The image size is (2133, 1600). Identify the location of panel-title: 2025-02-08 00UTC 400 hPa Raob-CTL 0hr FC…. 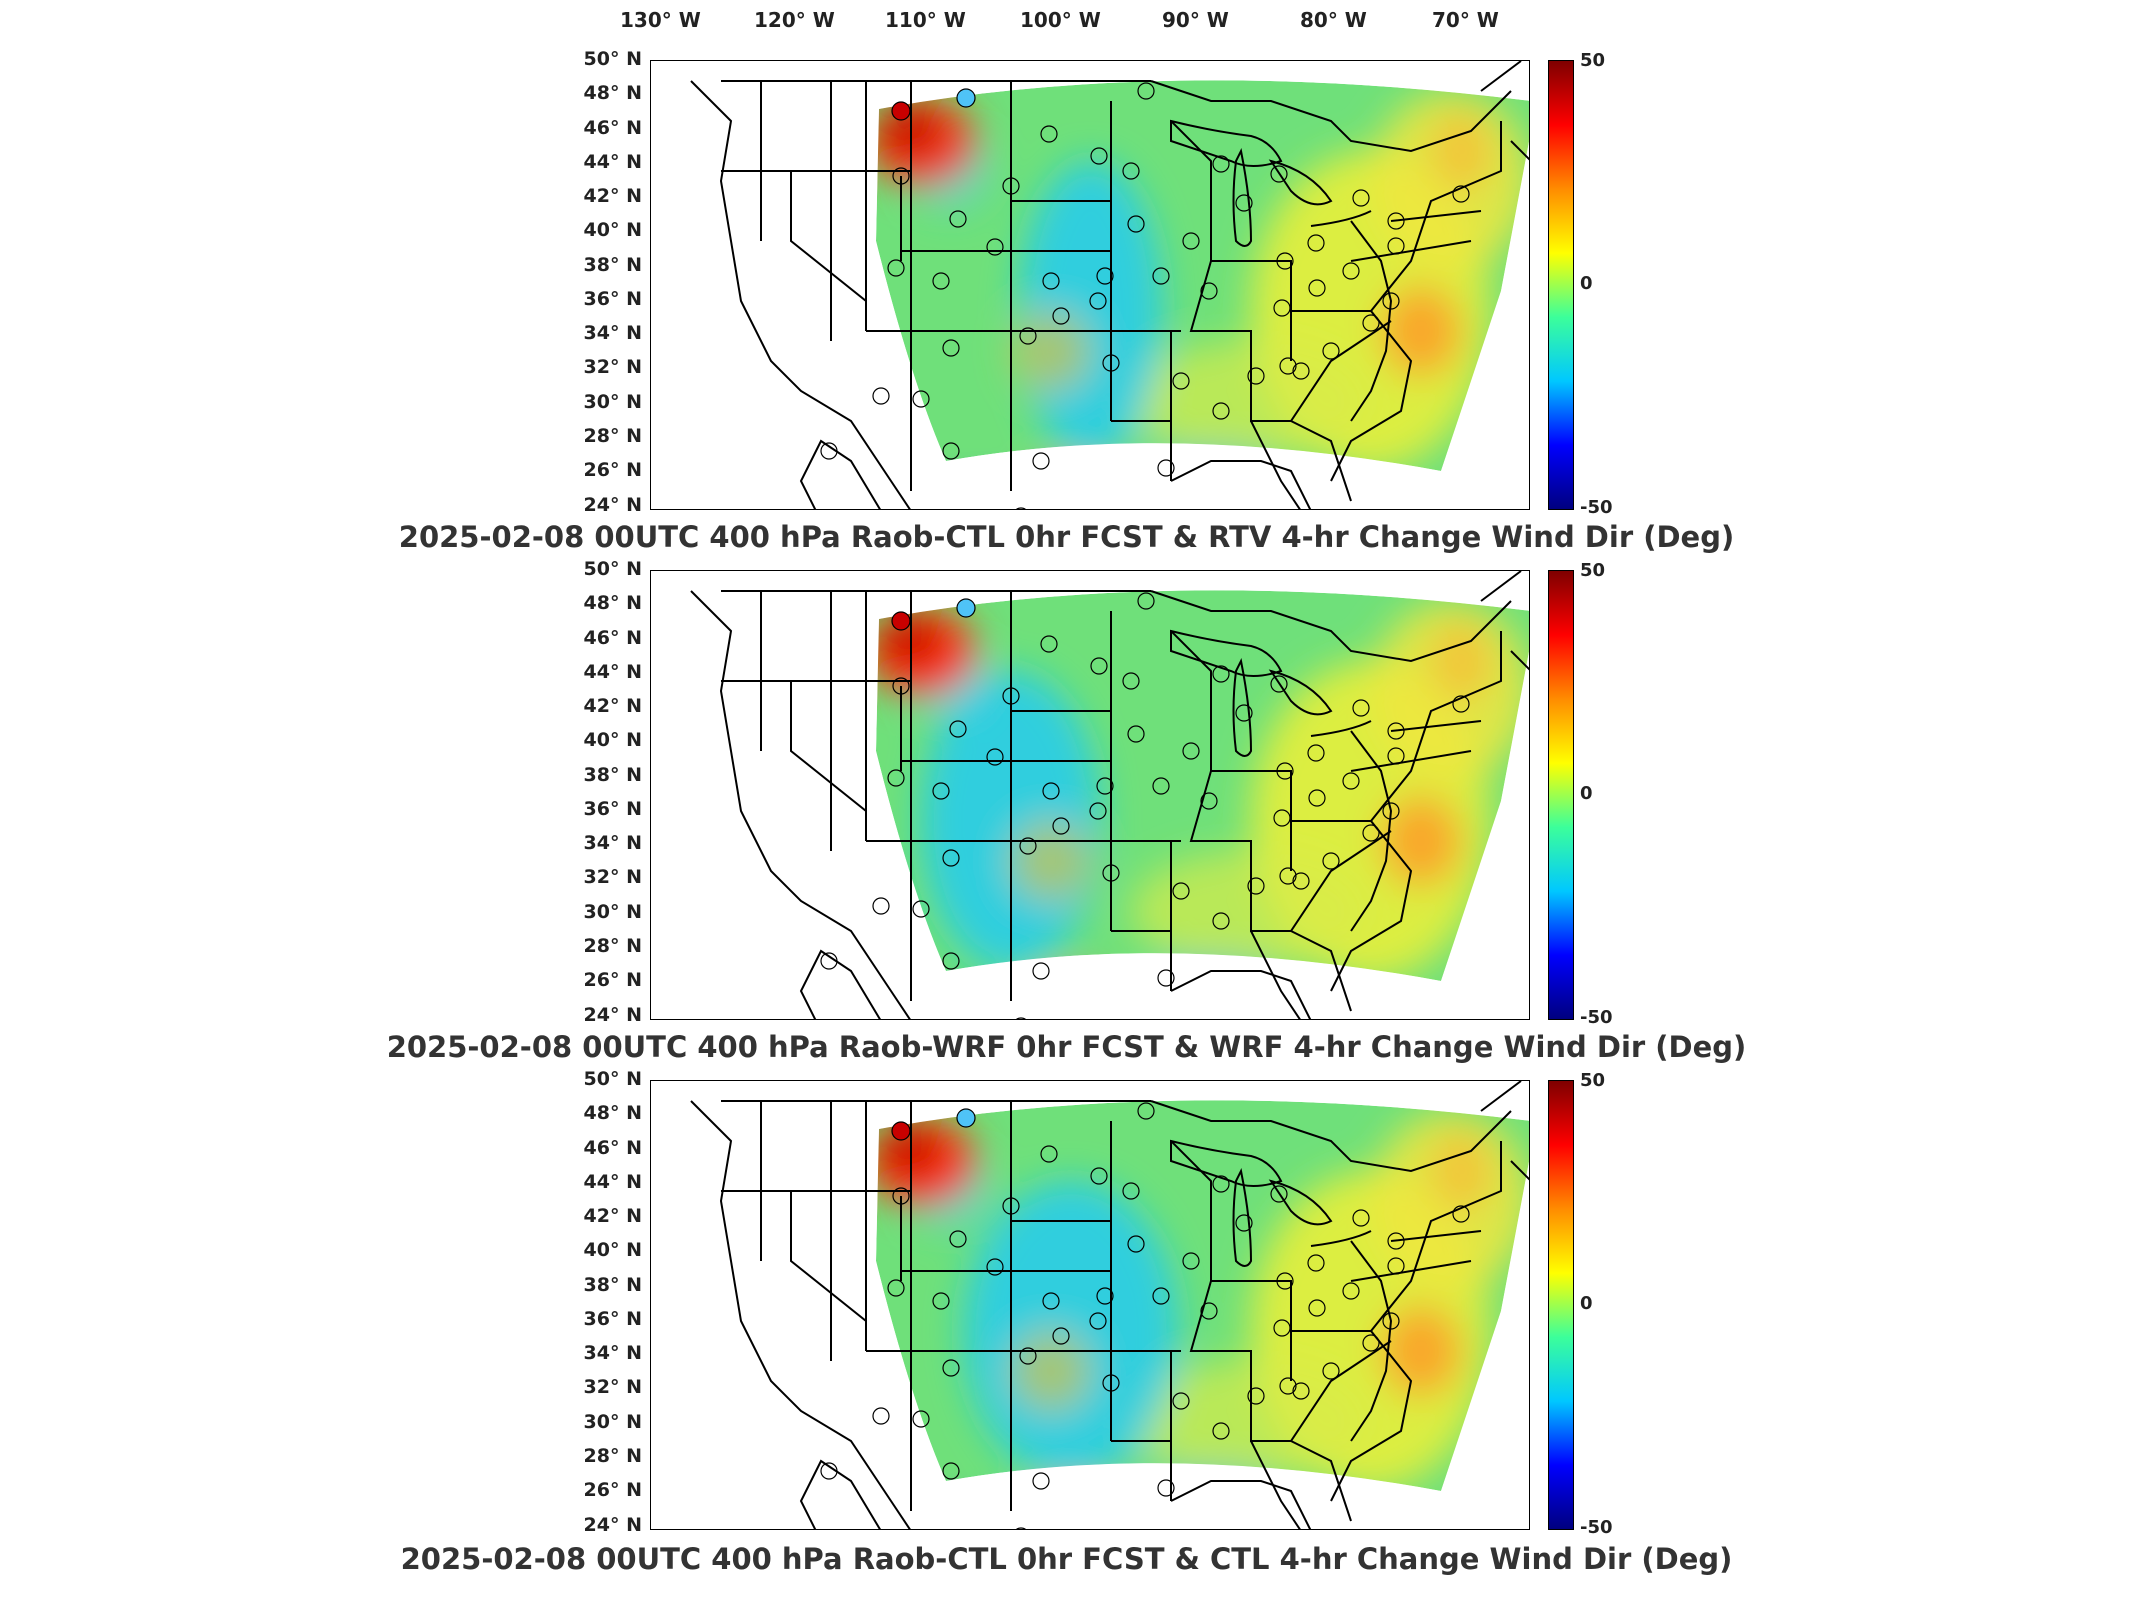
(1066, 1559).